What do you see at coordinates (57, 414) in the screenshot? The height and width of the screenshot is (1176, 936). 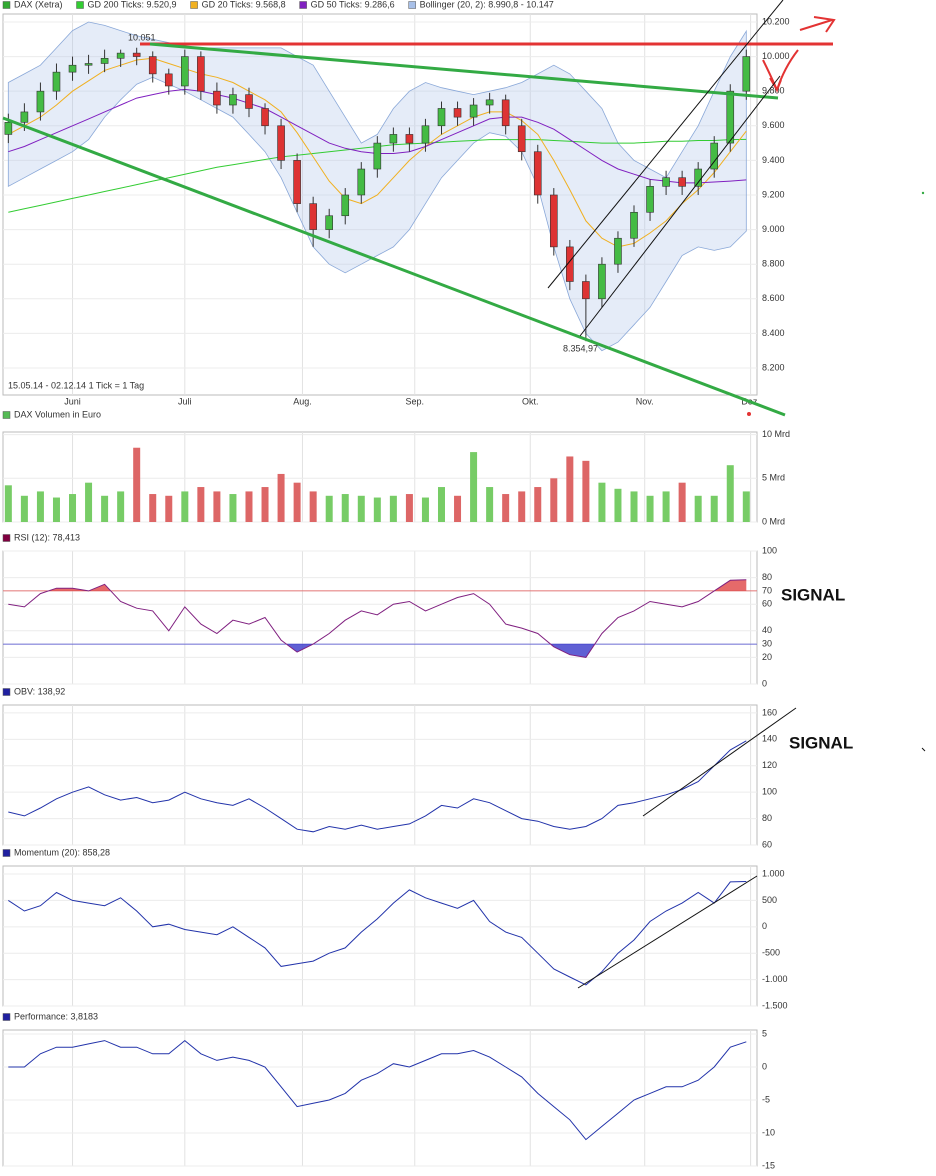 I see `legend-label: DAX Volumen in Euro` at bounding box center [57, 414].